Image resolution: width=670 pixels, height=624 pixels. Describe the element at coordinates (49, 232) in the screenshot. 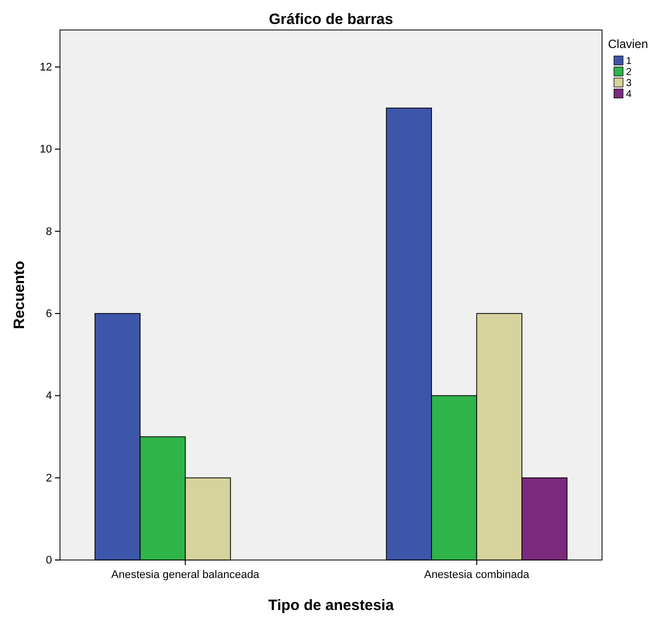

I see `y-tick-label: 8` at that location.